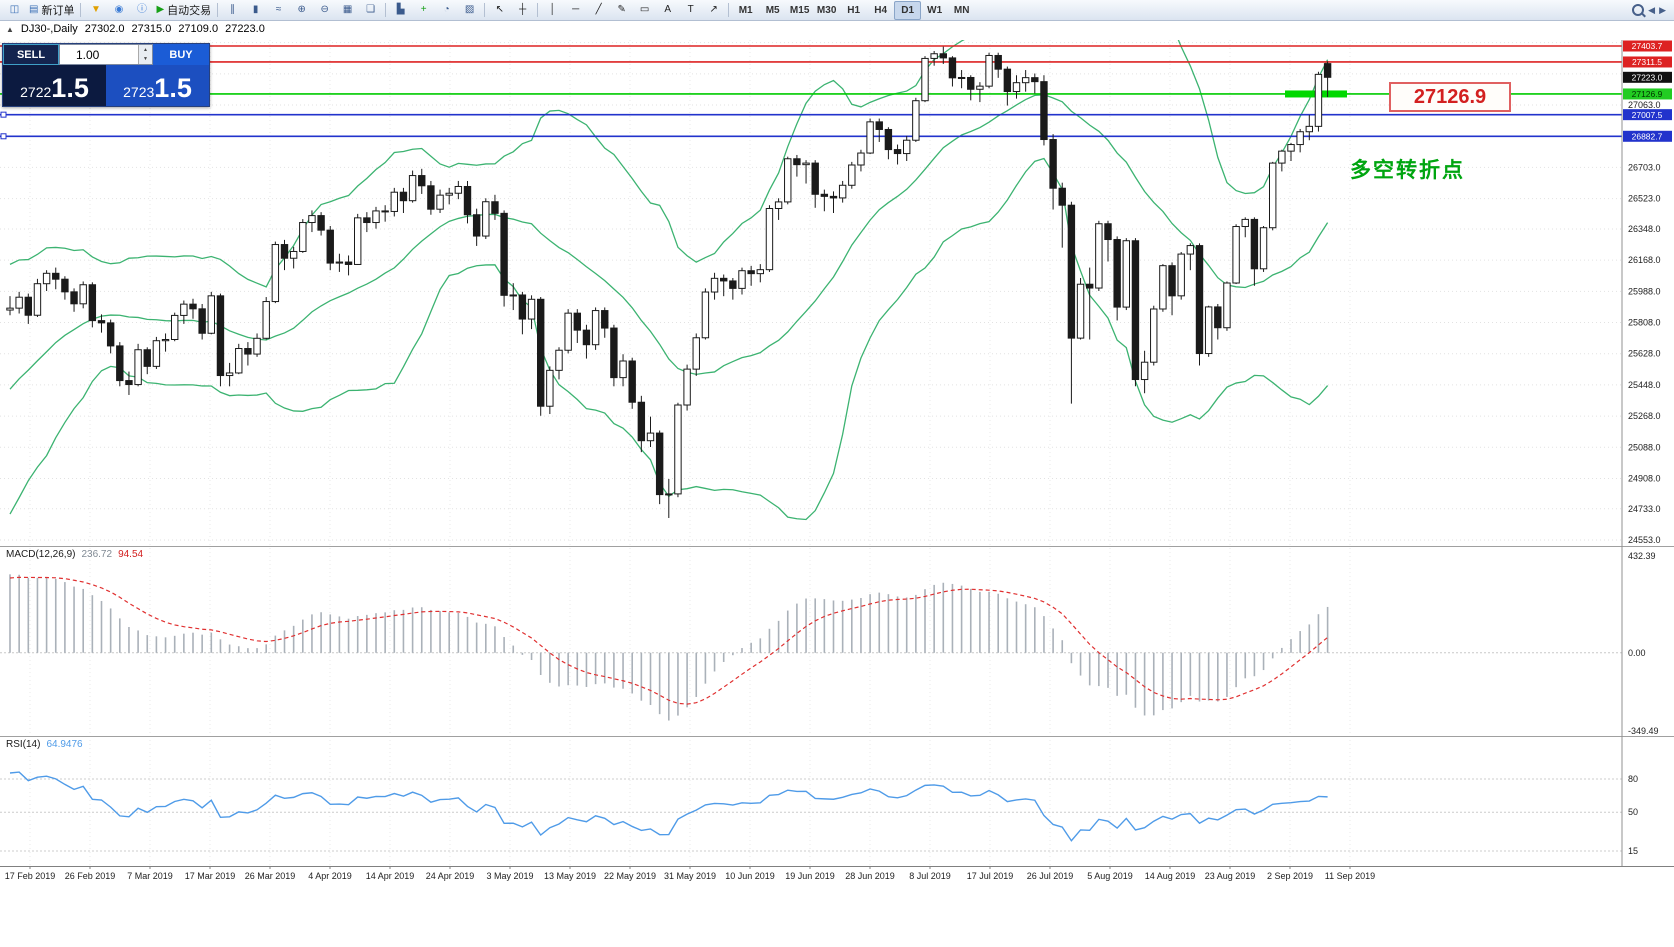 Image resolution: width=1674 pixels, height=947 pixels. What do you see at coordinates (1290, 876) in the screenshot?
I see `date-tick-label: 2 Sep 2019` at bounding box center [1290, 876].